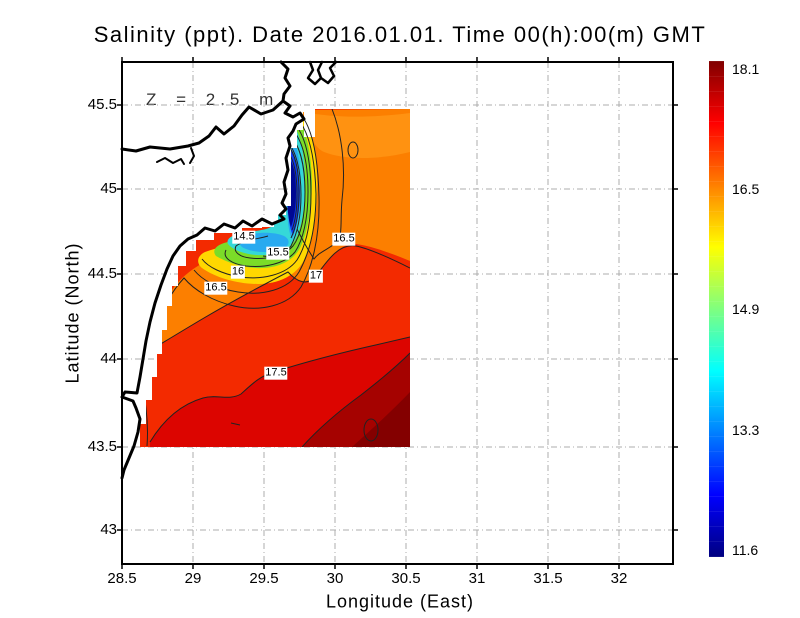 The image size is (800, 618). I want to click on depth-annotation: Z = 2.5 m, so click(212, 99).